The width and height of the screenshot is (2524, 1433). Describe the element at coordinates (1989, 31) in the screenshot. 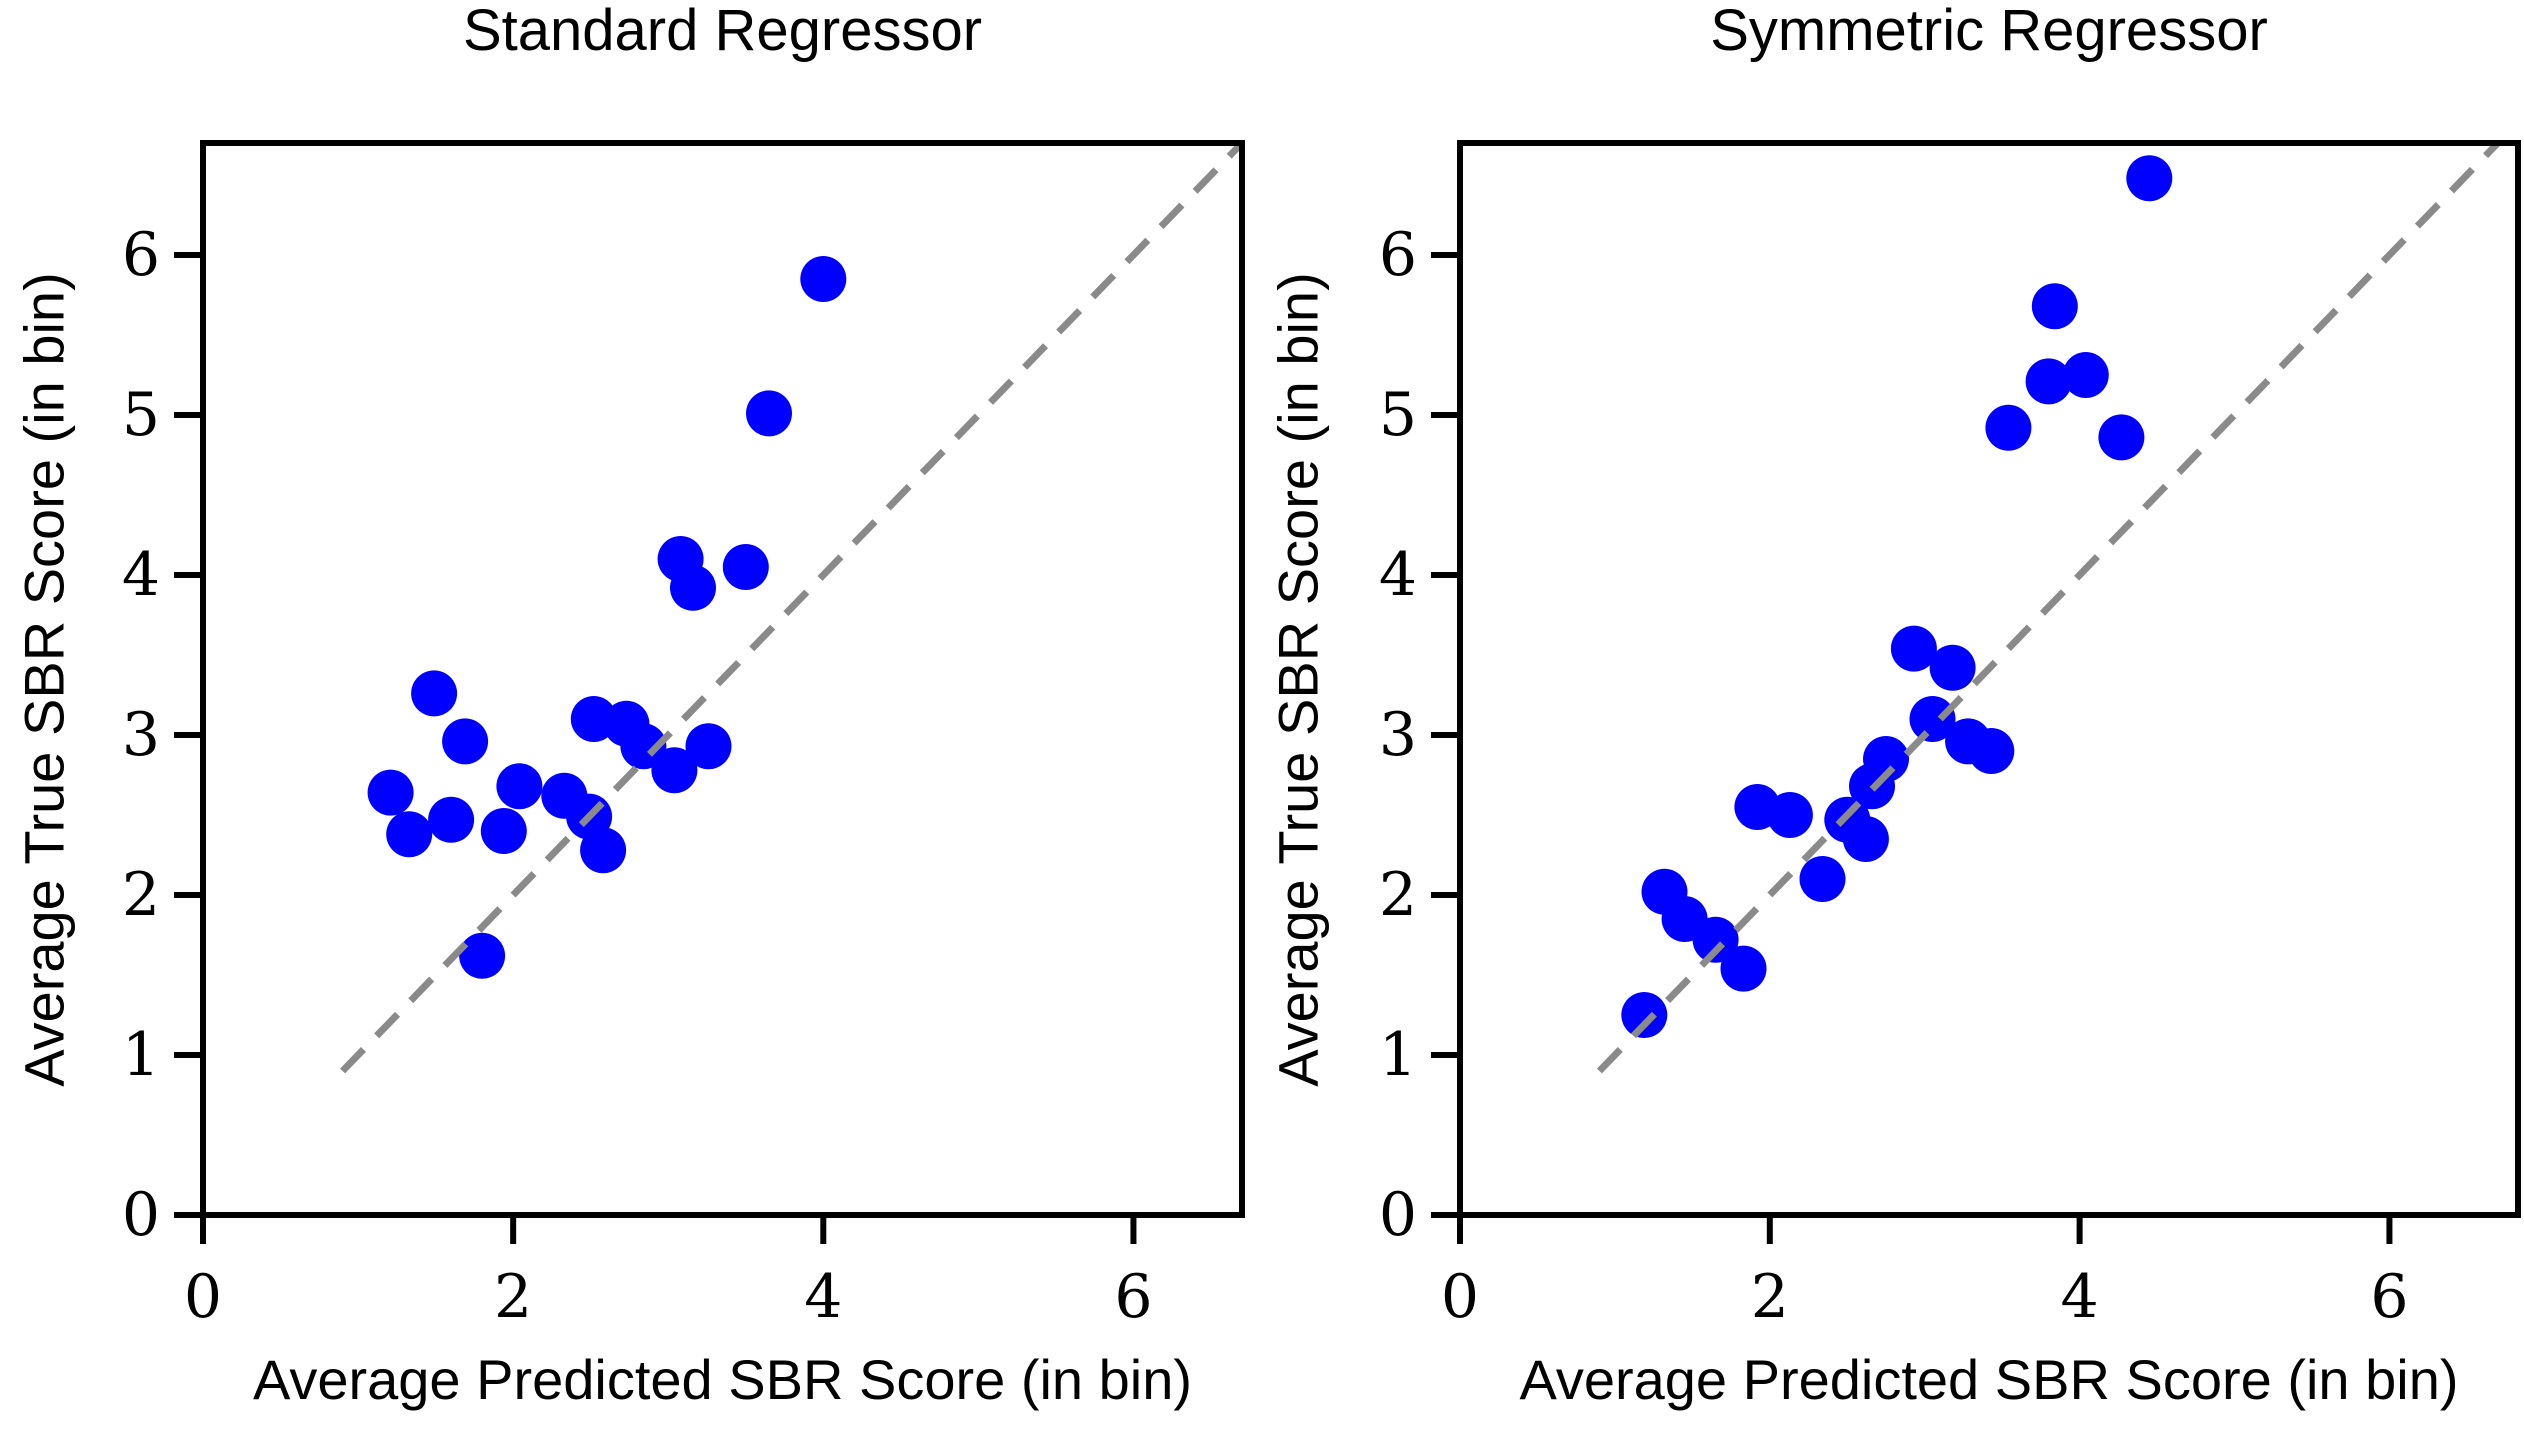

I see `chart-title-symmetric: Symmetric Regressor` at that location.